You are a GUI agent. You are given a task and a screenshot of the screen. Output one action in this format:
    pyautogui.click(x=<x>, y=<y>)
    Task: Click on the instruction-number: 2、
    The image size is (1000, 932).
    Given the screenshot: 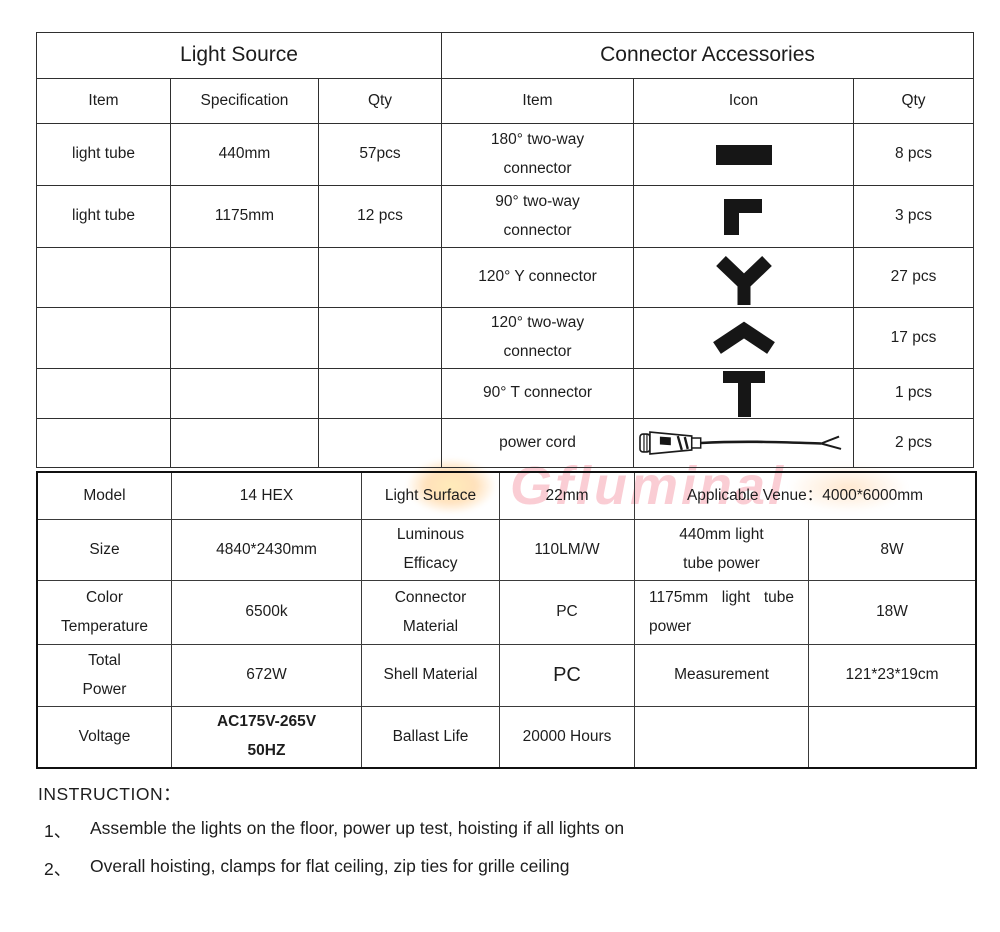 What is the action you would take?
    pyautogui.click(x=58, y=869)
    